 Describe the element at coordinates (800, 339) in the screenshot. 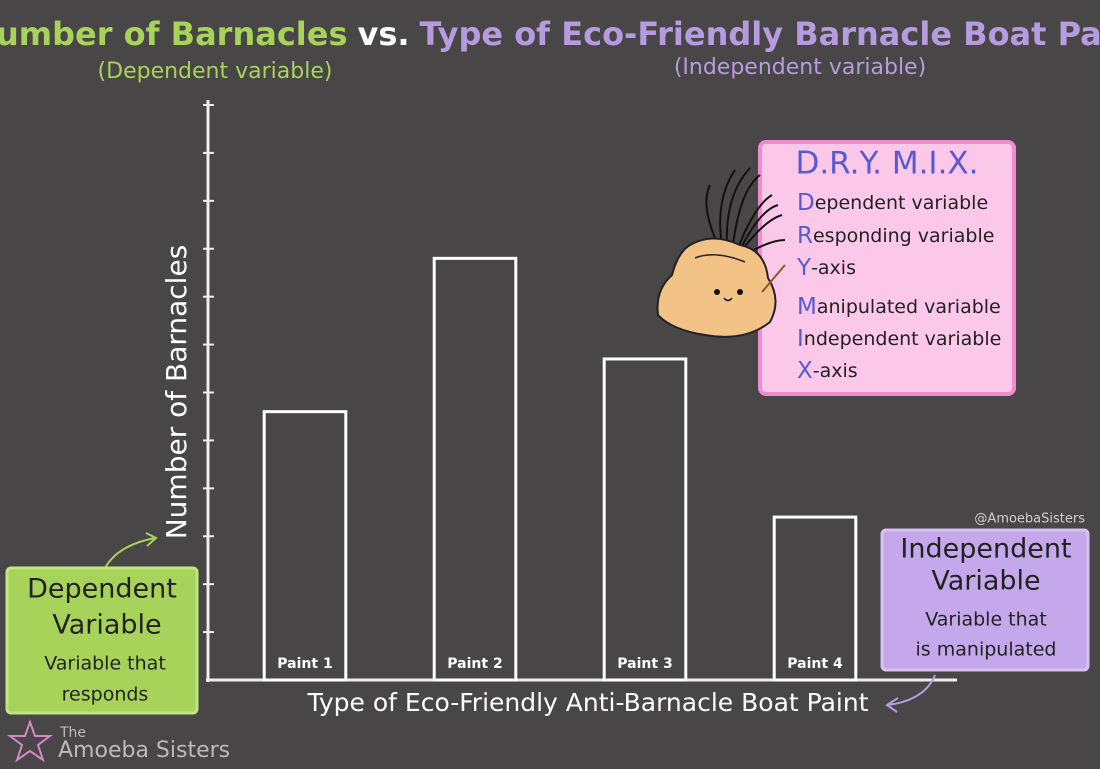

I see `dry-mix-letter: I` at that location.